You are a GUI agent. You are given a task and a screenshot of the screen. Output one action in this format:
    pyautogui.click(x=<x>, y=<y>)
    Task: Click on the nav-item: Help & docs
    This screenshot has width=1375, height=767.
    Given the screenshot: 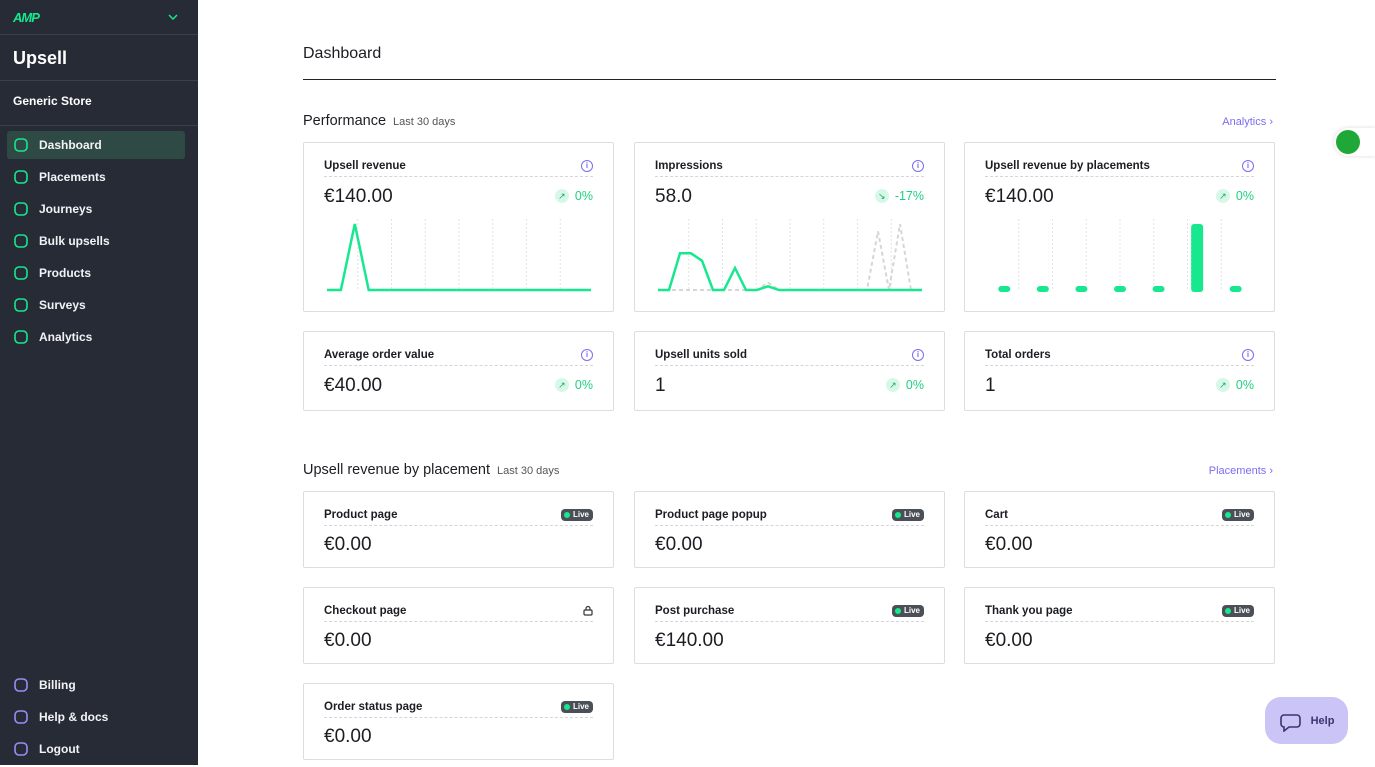 What is the action you would take?
    pyautogui.click(x=96, y=717)
    